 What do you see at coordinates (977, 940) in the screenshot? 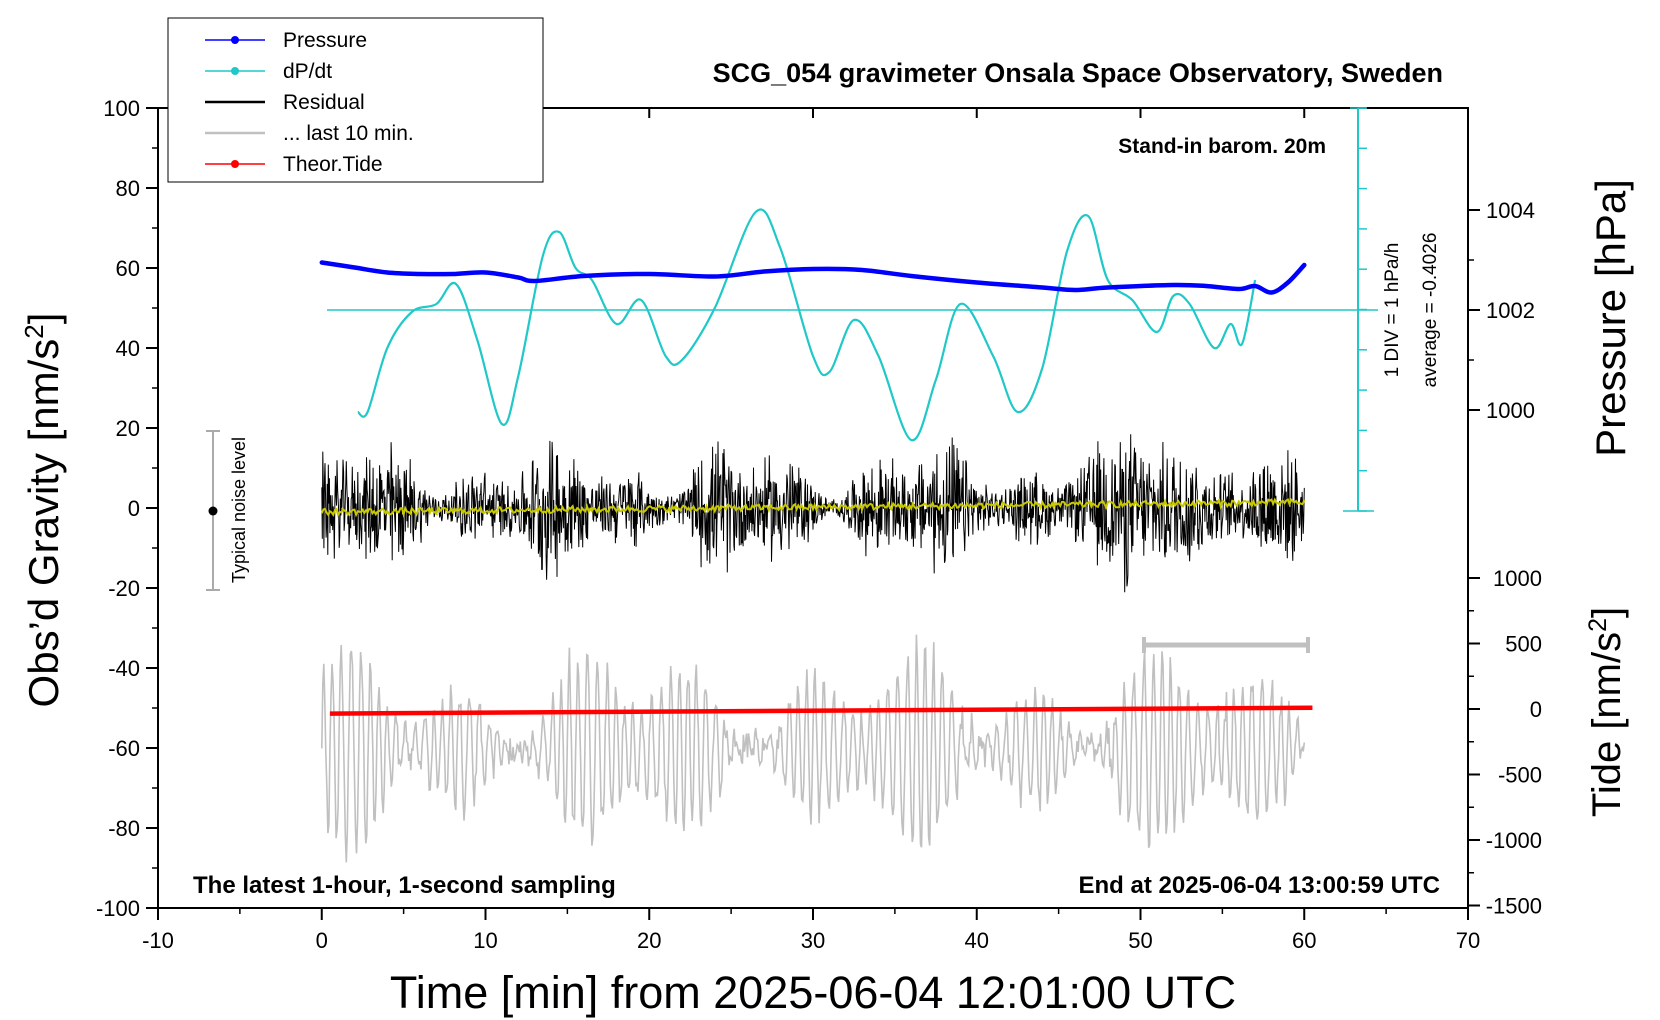
I see `x-tick-label: 40` at bounding box center [977, 940].